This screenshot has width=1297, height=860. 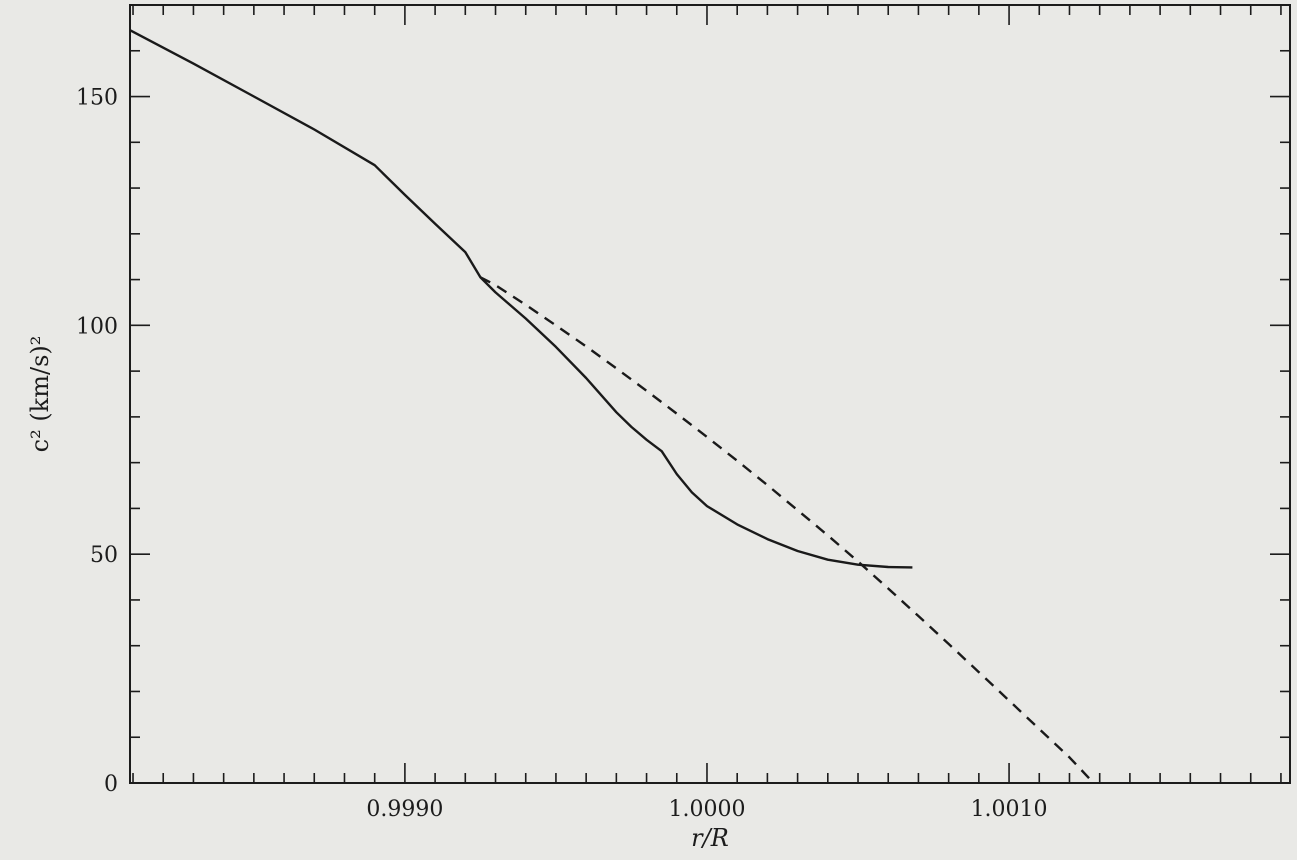 What do you see at coordinates (404, 809) in the screenshot?
I see `x-tick-label: 0.9990` at bounding box center [404, 809].